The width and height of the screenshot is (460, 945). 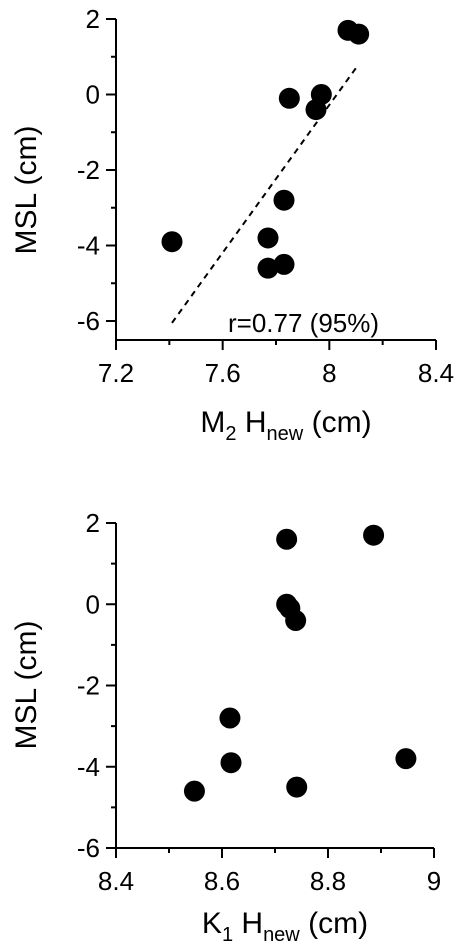 What do you see at coordinates (285, 926) in the screenshot?
I see `x-axis-label: K1 Hnew (cm)` at bounding box center [285, 926].